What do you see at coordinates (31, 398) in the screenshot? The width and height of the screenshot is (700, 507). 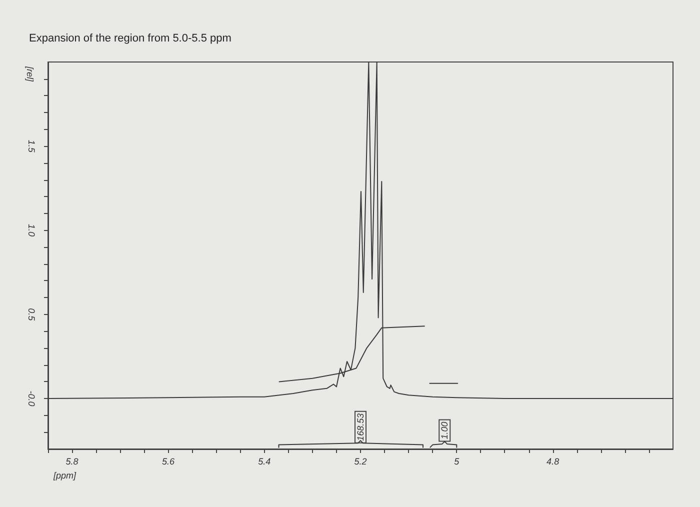 I see `y-tick-label: -0.0` at bounding box center [31, 398].